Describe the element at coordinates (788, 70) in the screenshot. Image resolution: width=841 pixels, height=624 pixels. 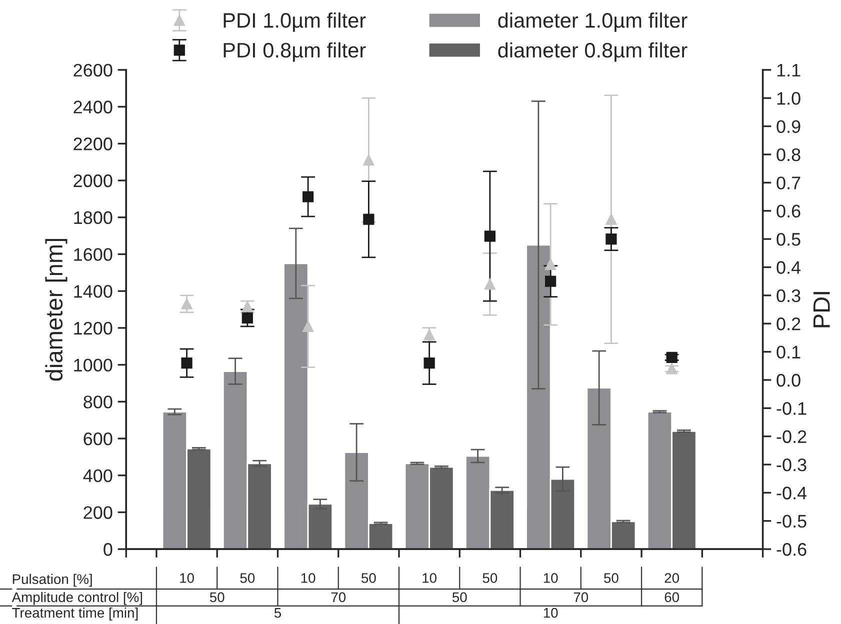
I see `y2-tick-label: 1.1` at that location.